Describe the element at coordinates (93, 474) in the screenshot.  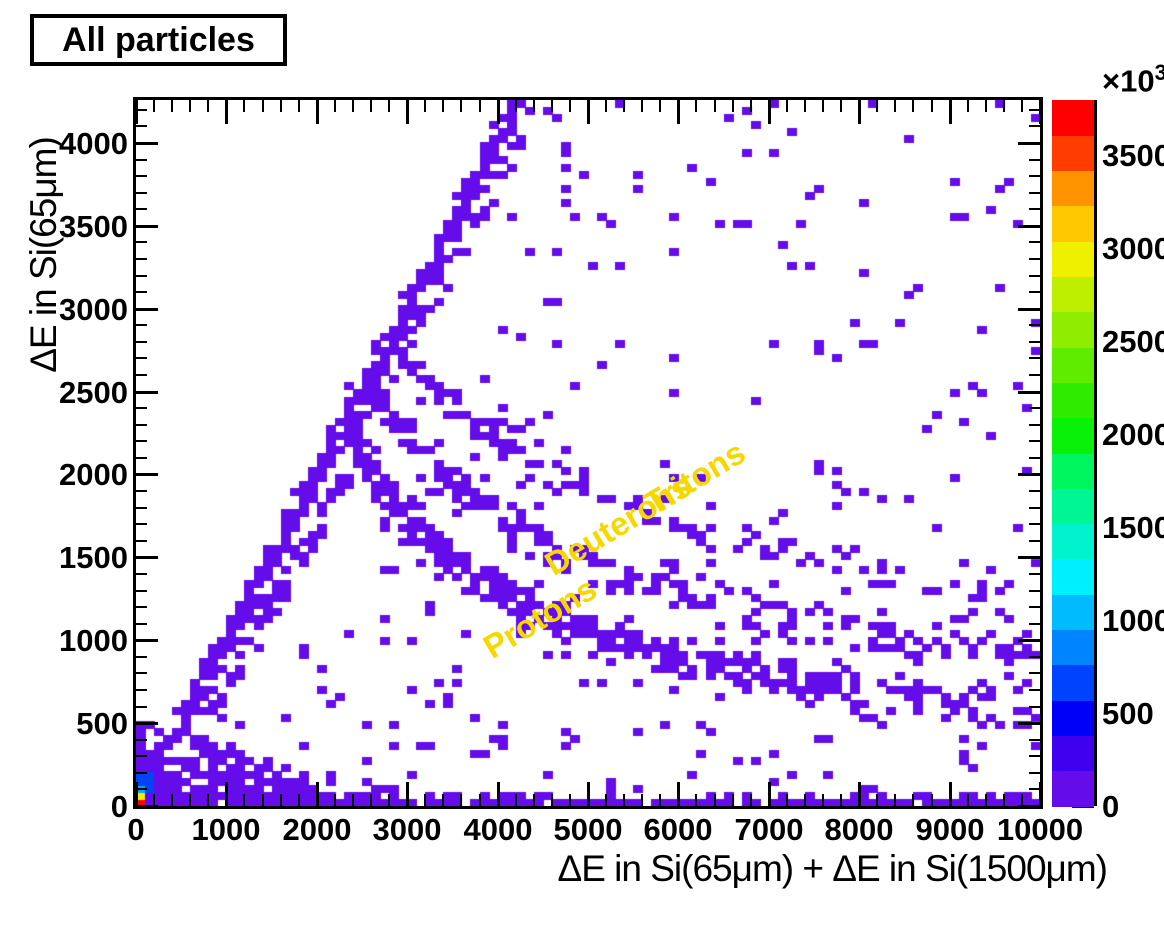
I see `y-tick-label: 2000` at that location.